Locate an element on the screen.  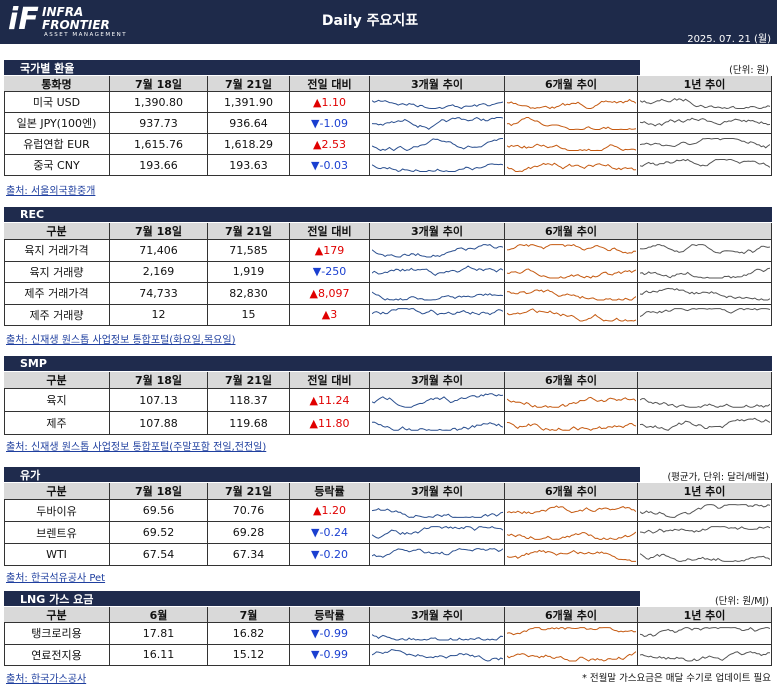
report-date: 2025. 07. 21 (월) is located at coordinates (729, 39).